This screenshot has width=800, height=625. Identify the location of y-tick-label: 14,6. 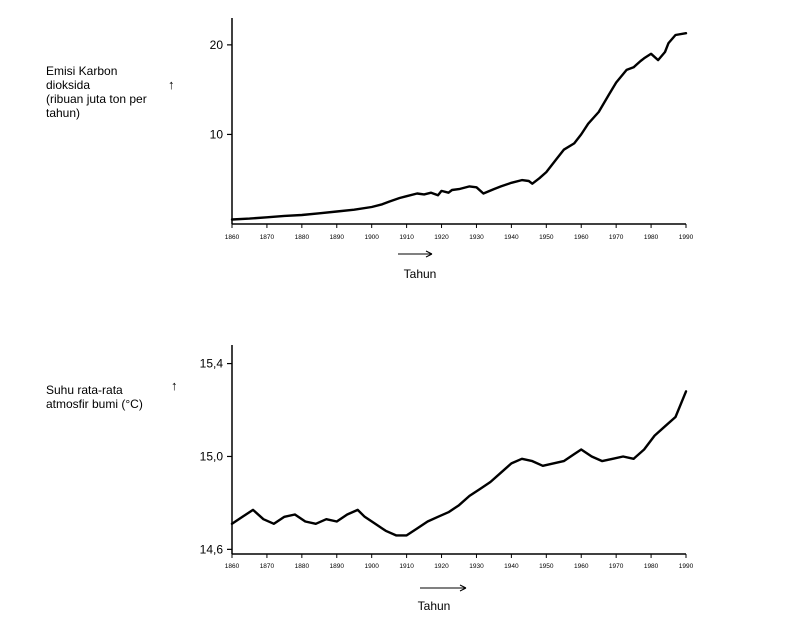
(212, 549).